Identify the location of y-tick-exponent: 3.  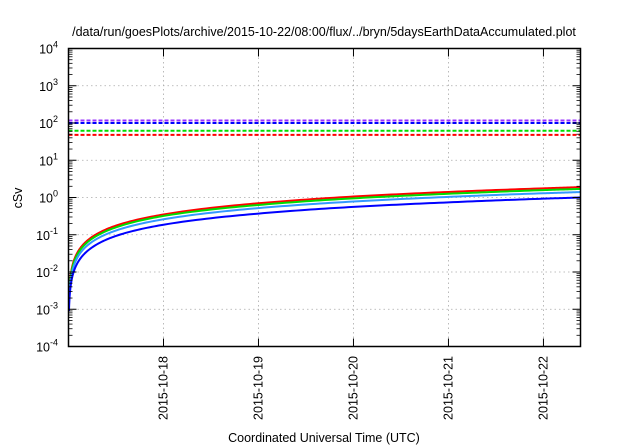
(55, 82).